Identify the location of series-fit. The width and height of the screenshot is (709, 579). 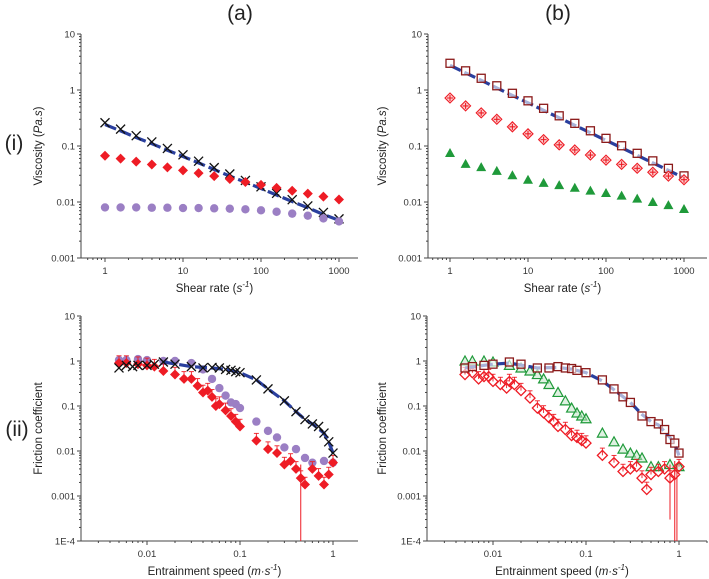
(222, 172).